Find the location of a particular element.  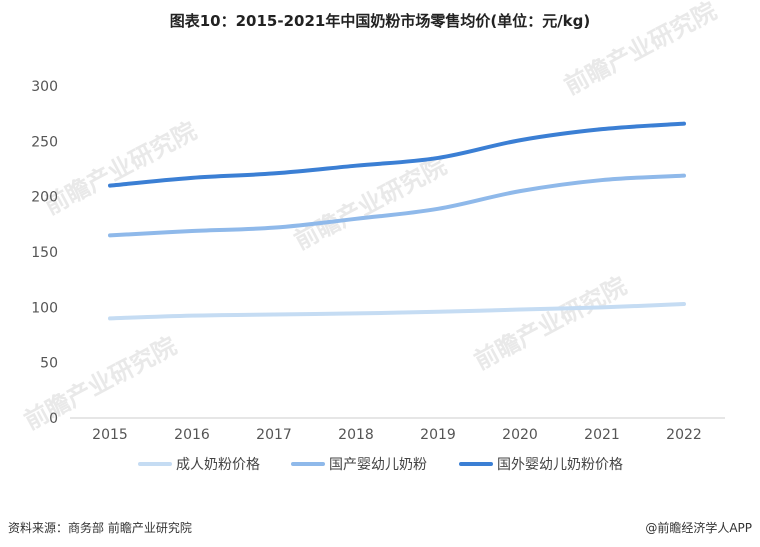

y-tick-label: 0 is located at coordinates (53, 419).